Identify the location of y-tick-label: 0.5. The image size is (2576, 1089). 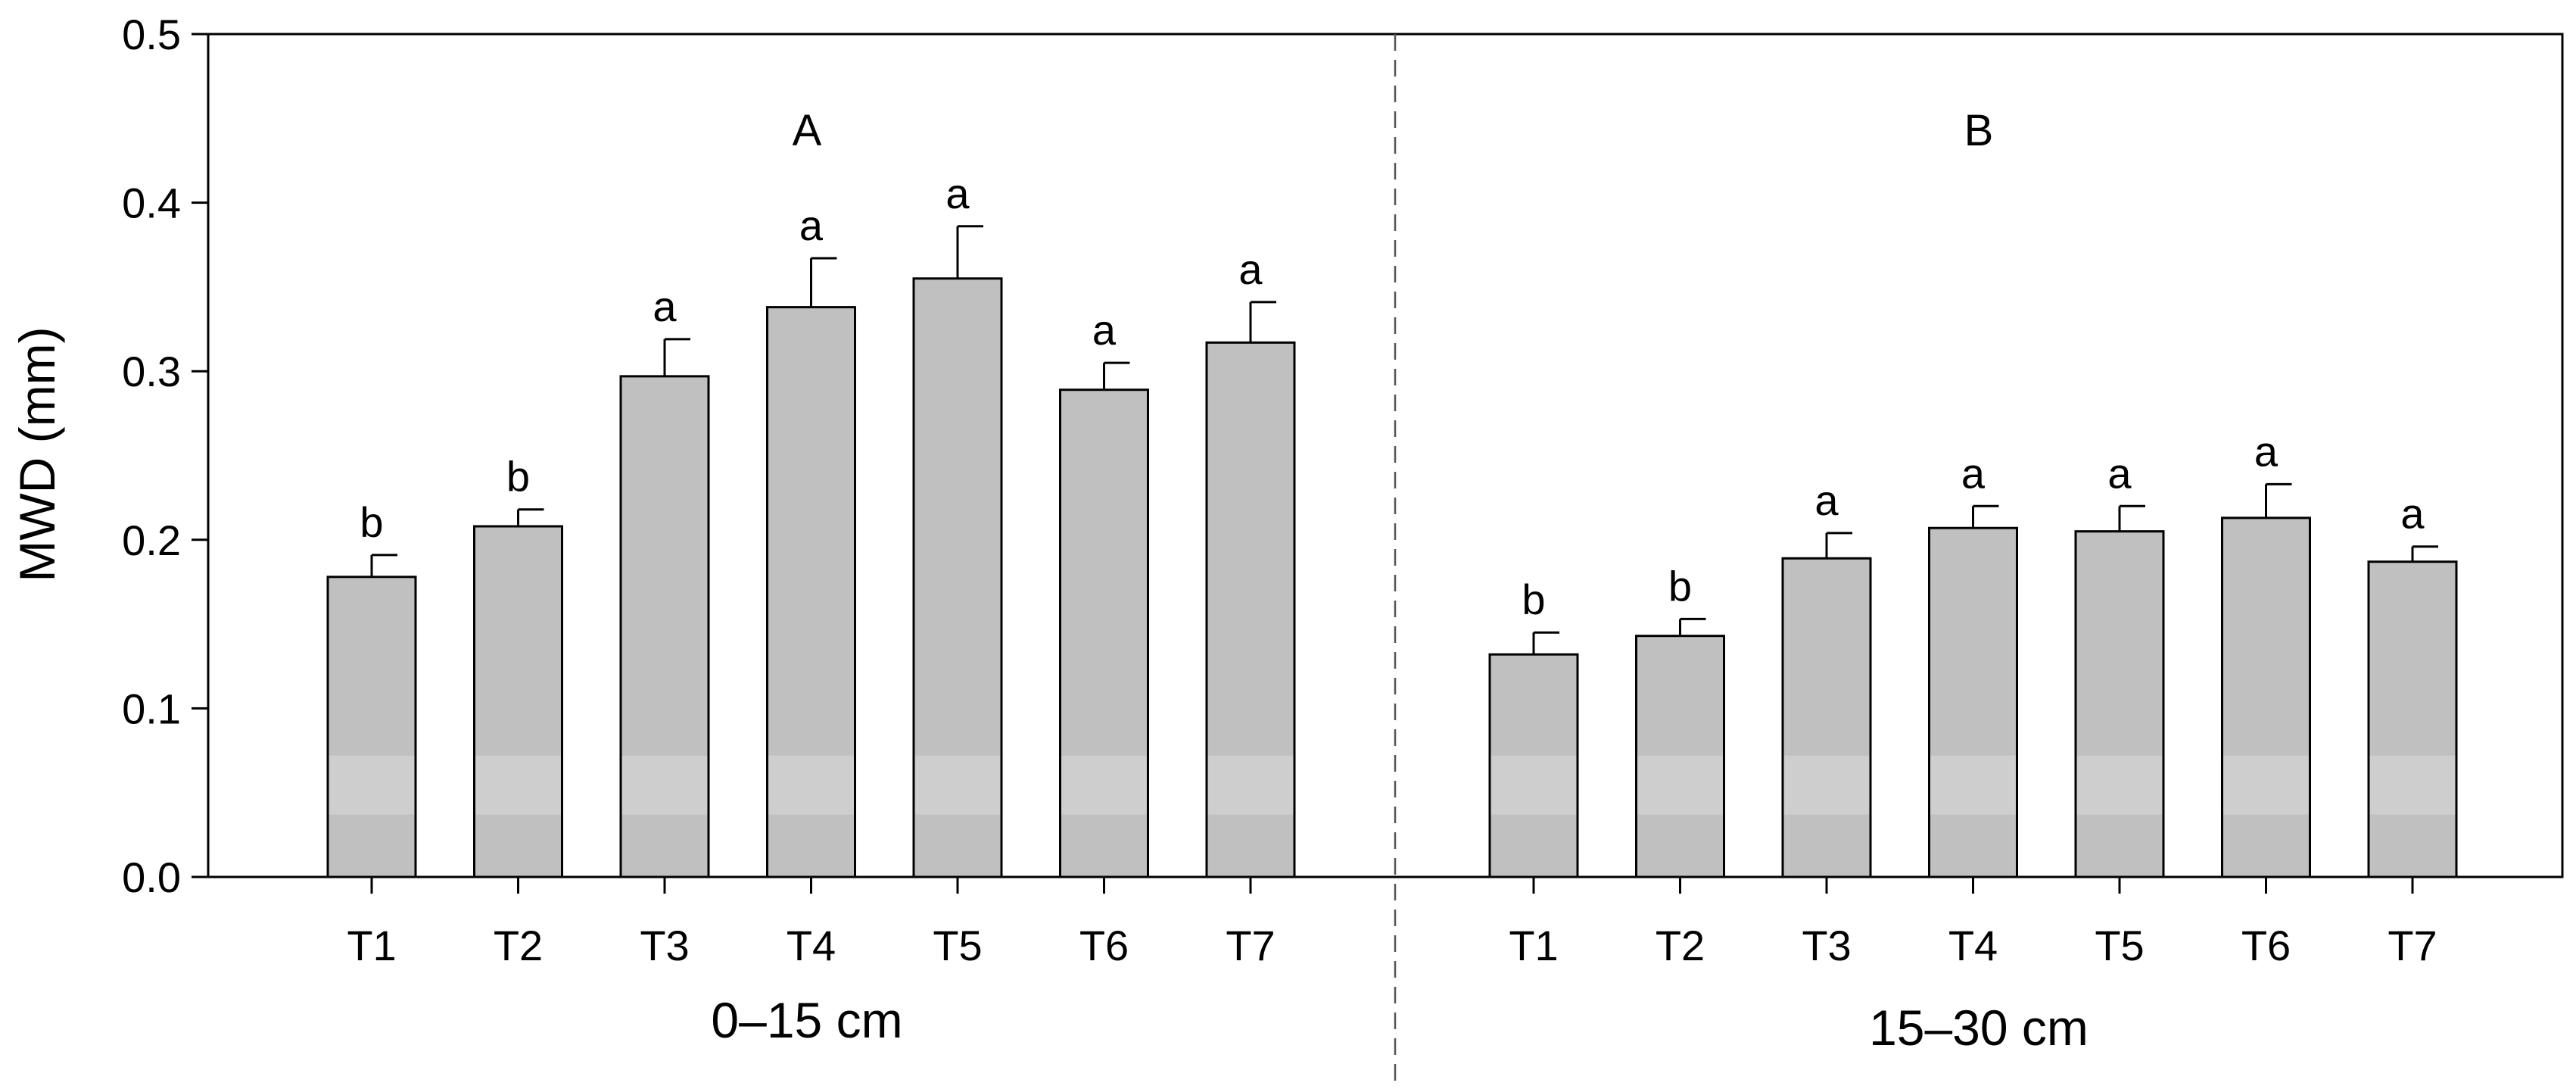
(151, 34).